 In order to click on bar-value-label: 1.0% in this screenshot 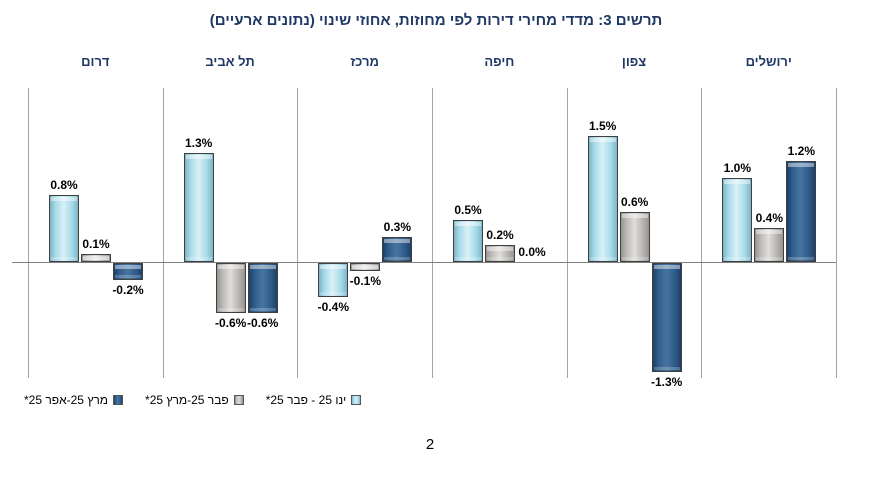, I will do `click(737, 168)`.